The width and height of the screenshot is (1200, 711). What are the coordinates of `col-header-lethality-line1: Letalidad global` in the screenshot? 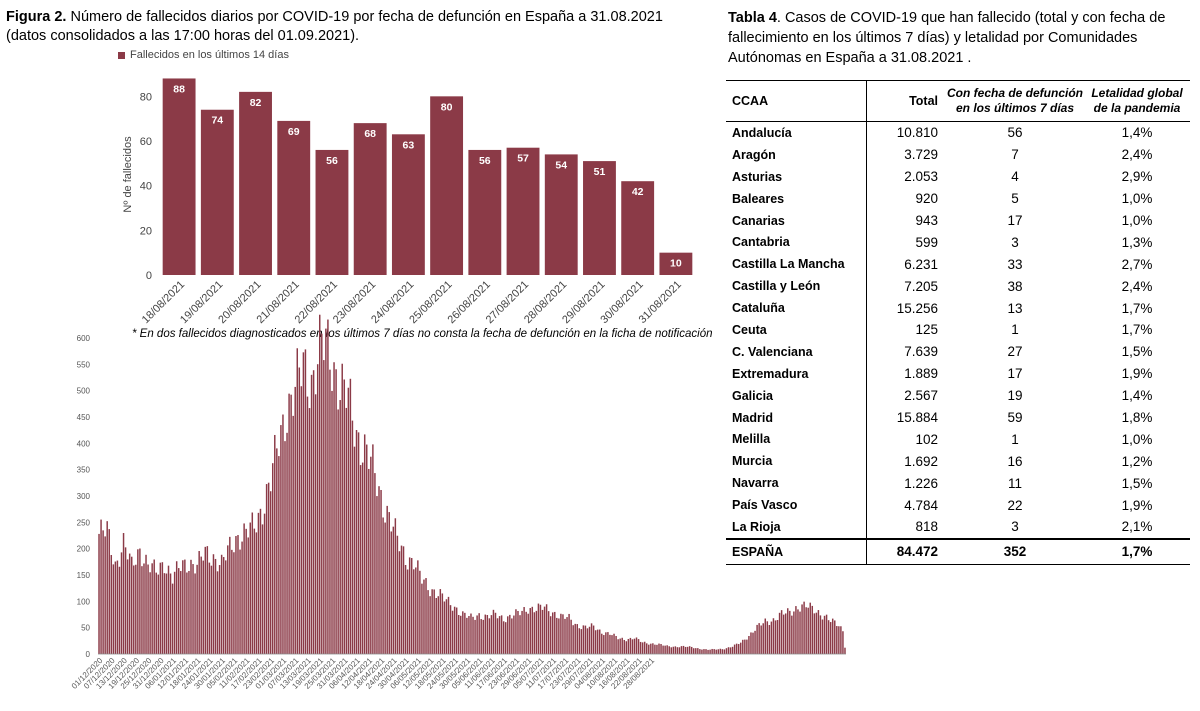 It's located at (1137, 93).